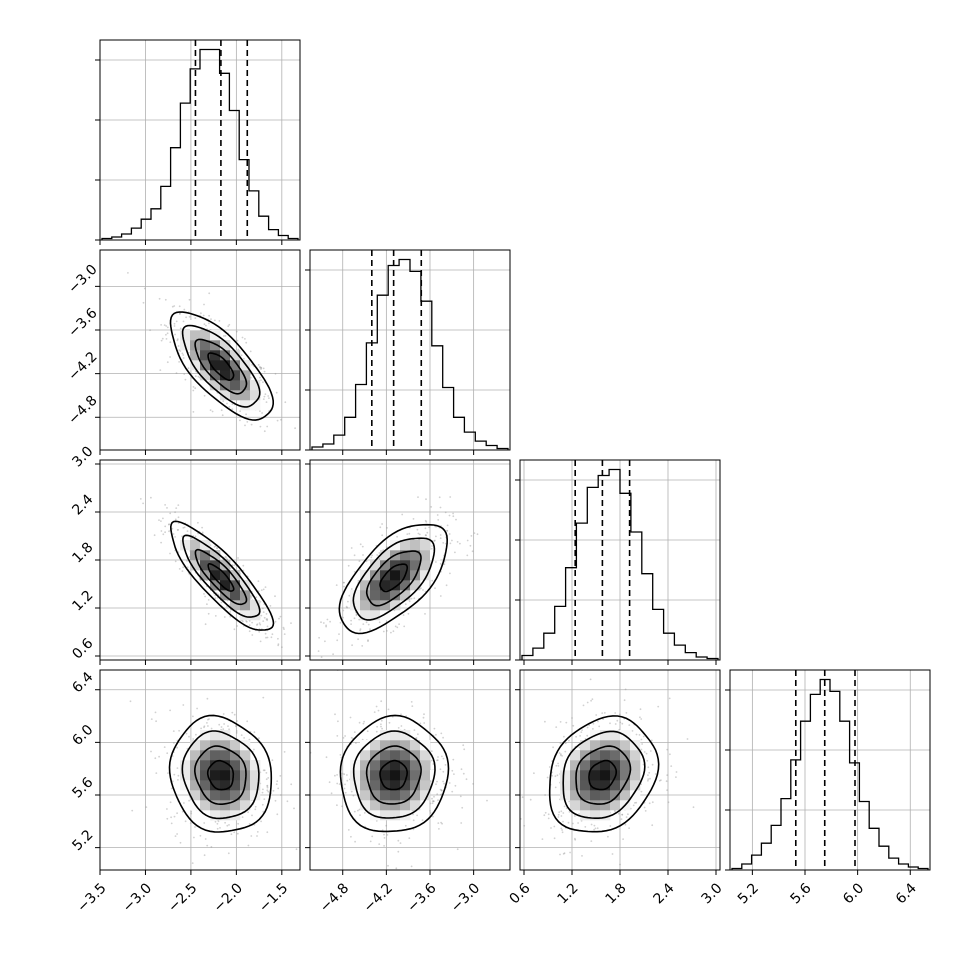  What do you see at coordinates (82, 456) in the screenshot?
I see `y-tick-label-2-4: 3.0` at bounding box center [82, 456].